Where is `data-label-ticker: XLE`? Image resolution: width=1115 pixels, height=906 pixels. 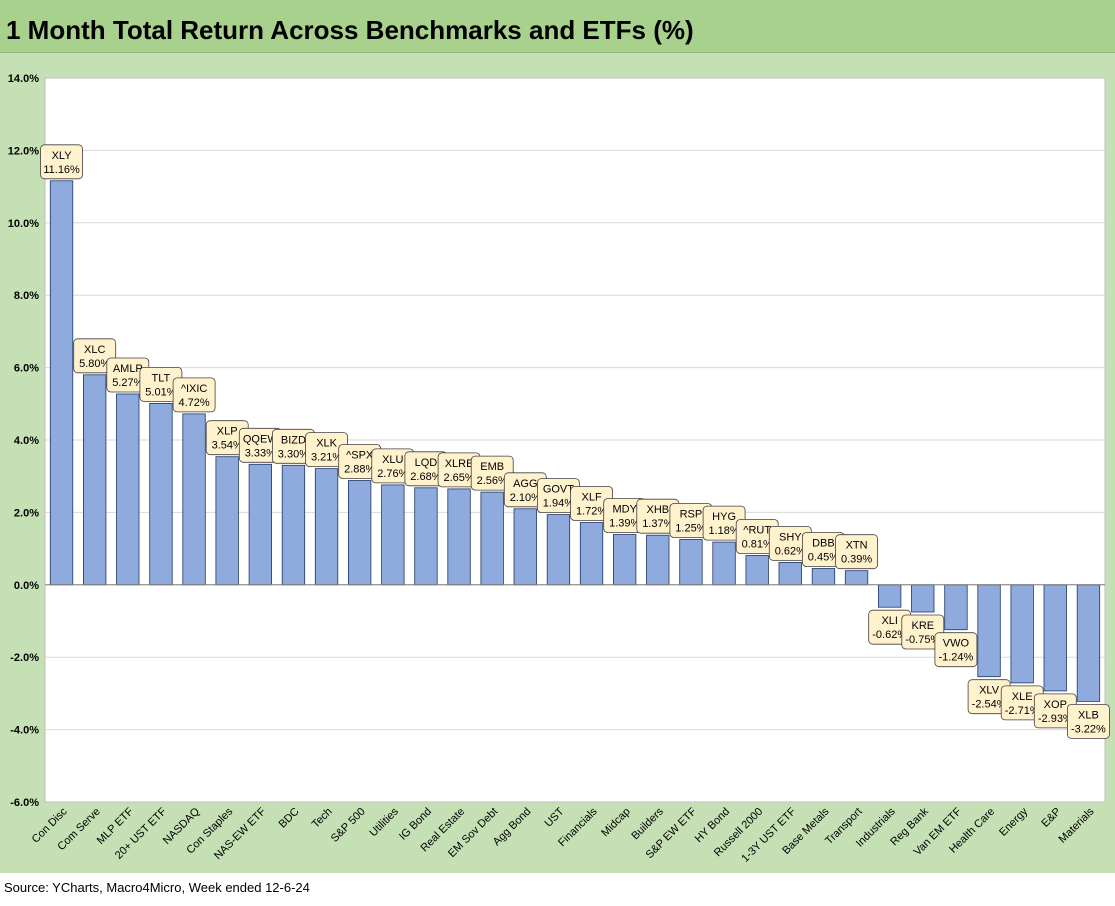
data-label-ticker: XLE is located at coordinates (1022, 697).